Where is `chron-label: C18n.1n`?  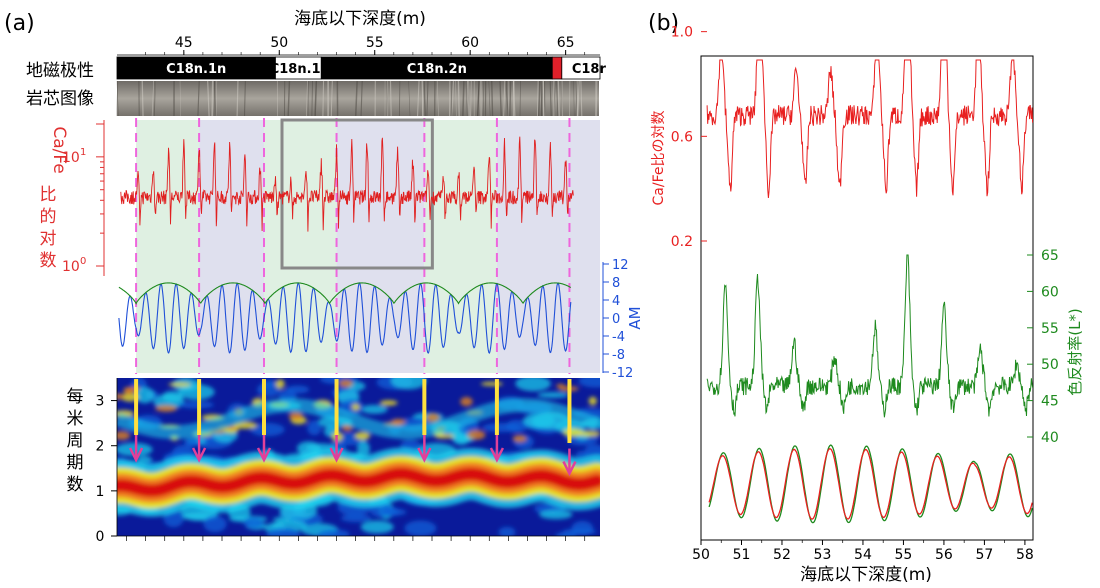
chron-label: C18n.1n is located at coordinates (196, 69).